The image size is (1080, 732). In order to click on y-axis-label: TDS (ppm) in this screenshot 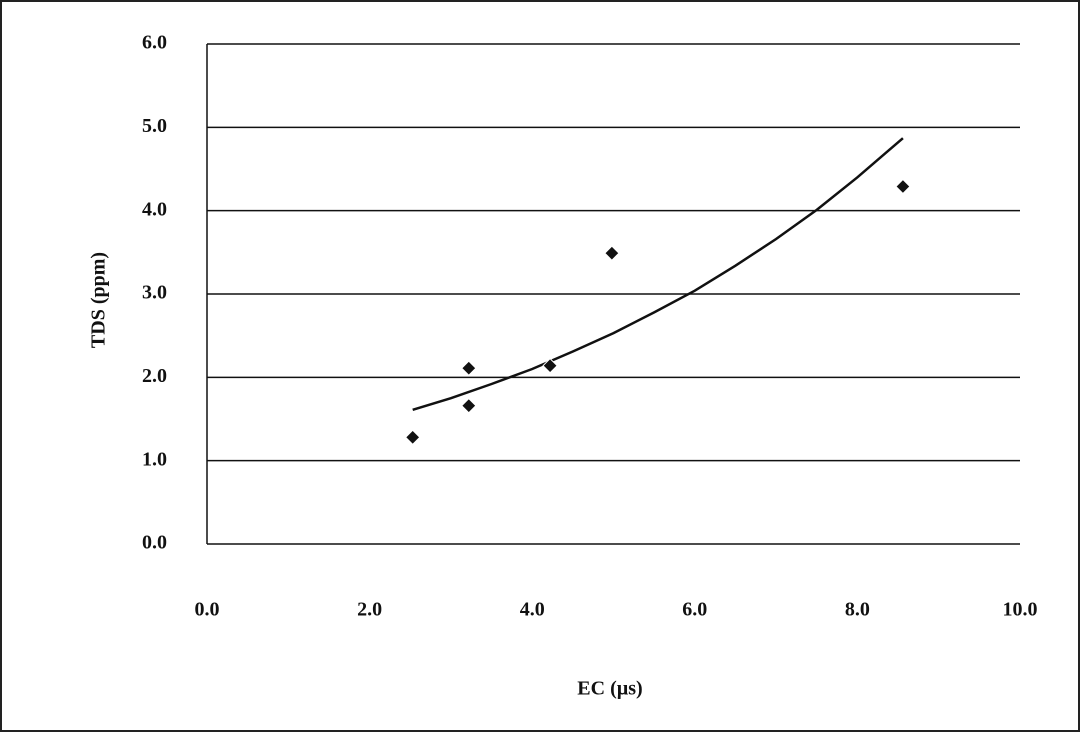, I will do `click(99, 300)`.